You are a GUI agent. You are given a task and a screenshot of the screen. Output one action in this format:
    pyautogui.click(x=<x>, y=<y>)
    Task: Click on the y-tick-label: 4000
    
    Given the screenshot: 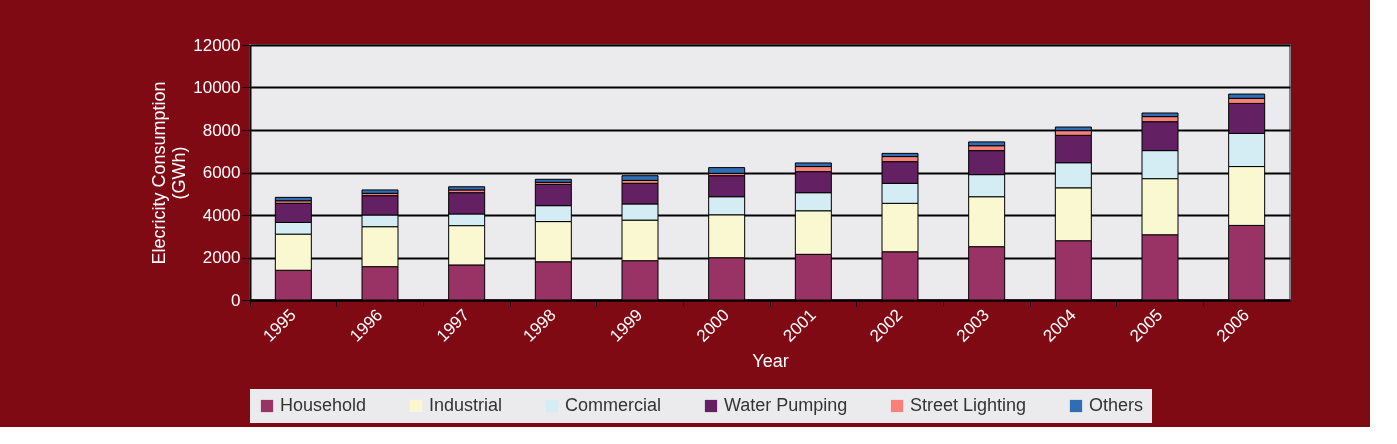 What is the action you would take?
    pyautogui.click(x=221, y=215)
    